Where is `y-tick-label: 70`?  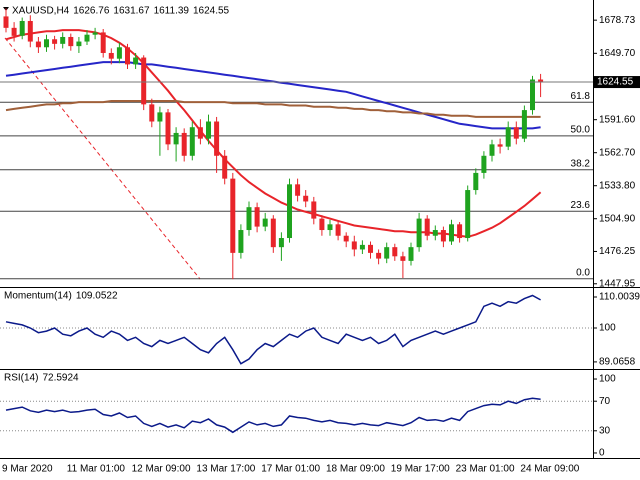
y-tick-label: 70 is located at coordinates (605, 401).